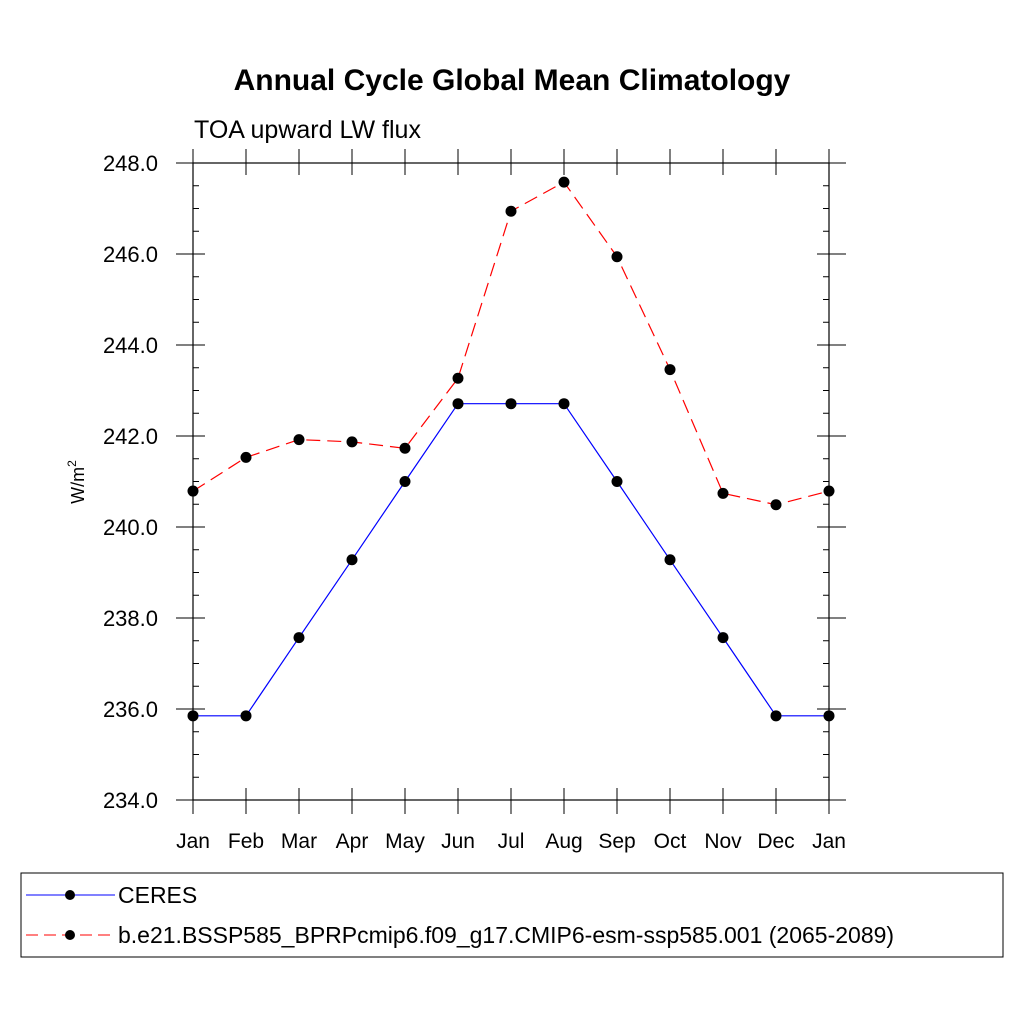 The image size is (1024, 1024). I want to click on y-tick-label: 238.0, so click(130, 618).